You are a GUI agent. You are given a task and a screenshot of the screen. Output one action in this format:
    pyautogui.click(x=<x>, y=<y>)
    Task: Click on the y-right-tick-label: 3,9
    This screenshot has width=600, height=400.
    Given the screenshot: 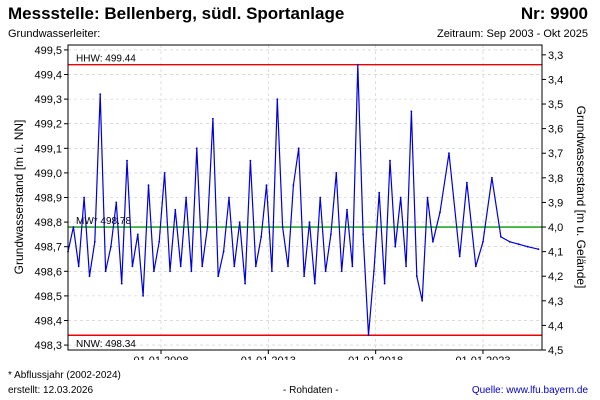 What is the action you would take?
    pyautogui.click(x=555, y=203)
    